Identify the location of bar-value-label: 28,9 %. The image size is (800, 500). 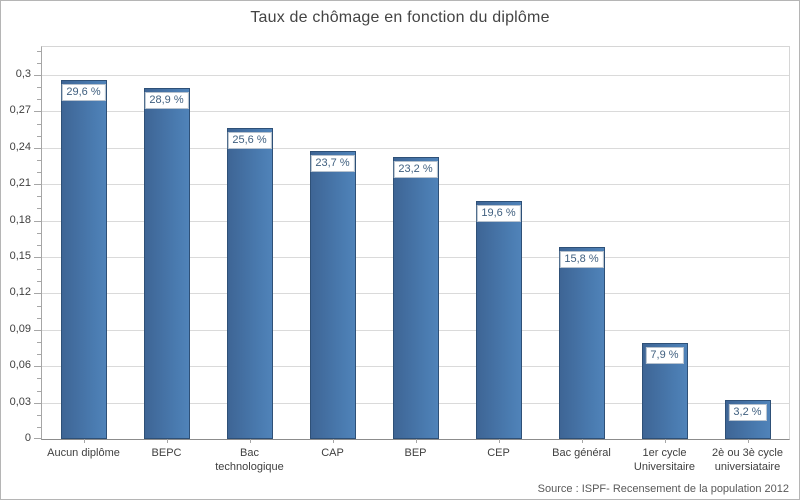
(166, 101).